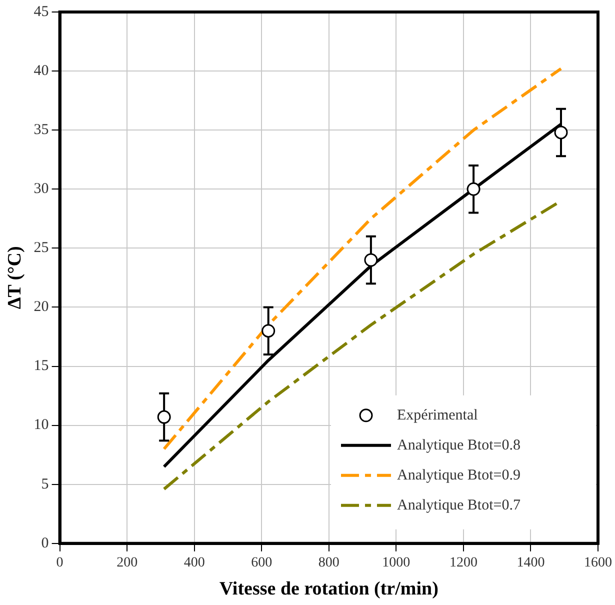  I want to click on x-tick-label: 1600, so click(598, 562).